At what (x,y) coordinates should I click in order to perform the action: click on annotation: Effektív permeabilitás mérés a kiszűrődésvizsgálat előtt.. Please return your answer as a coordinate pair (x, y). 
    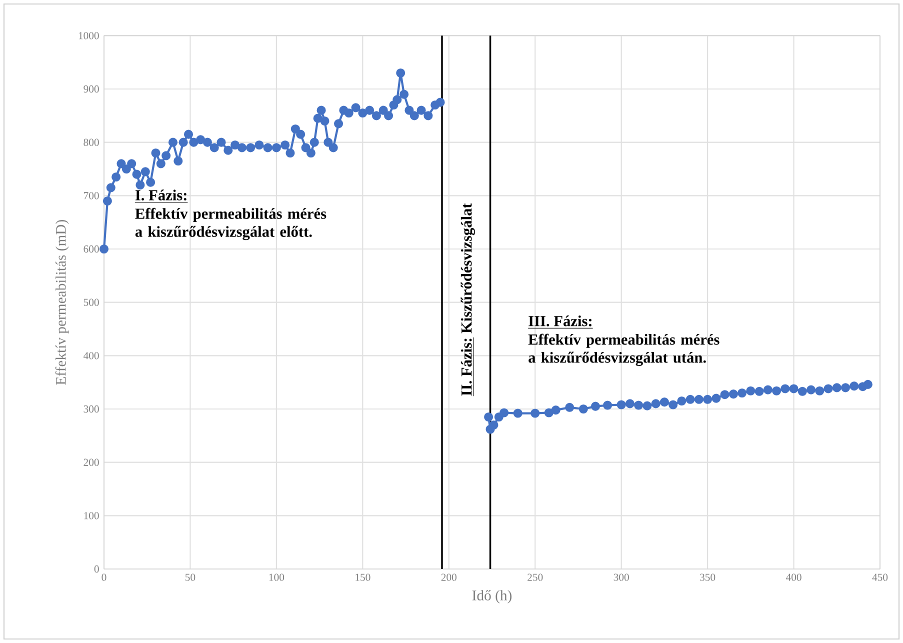
    Looking at the image, I should click on (230, 224).